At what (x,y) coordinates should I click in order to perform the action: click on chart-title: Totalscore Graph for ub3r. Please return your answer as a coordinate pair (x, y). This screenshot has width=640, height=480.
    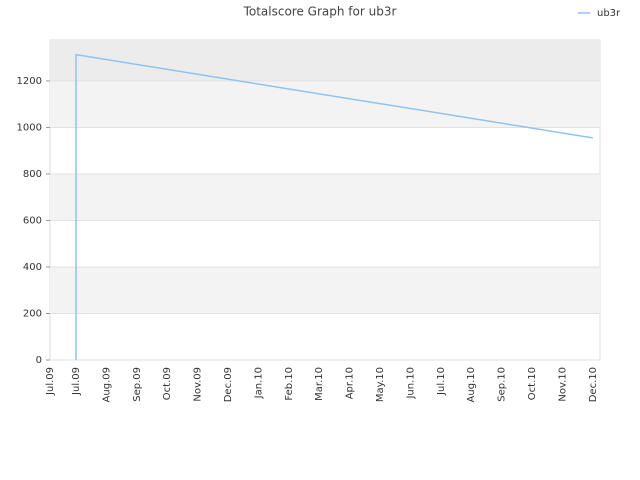
    Looking at the image, I should click on (320, 12).